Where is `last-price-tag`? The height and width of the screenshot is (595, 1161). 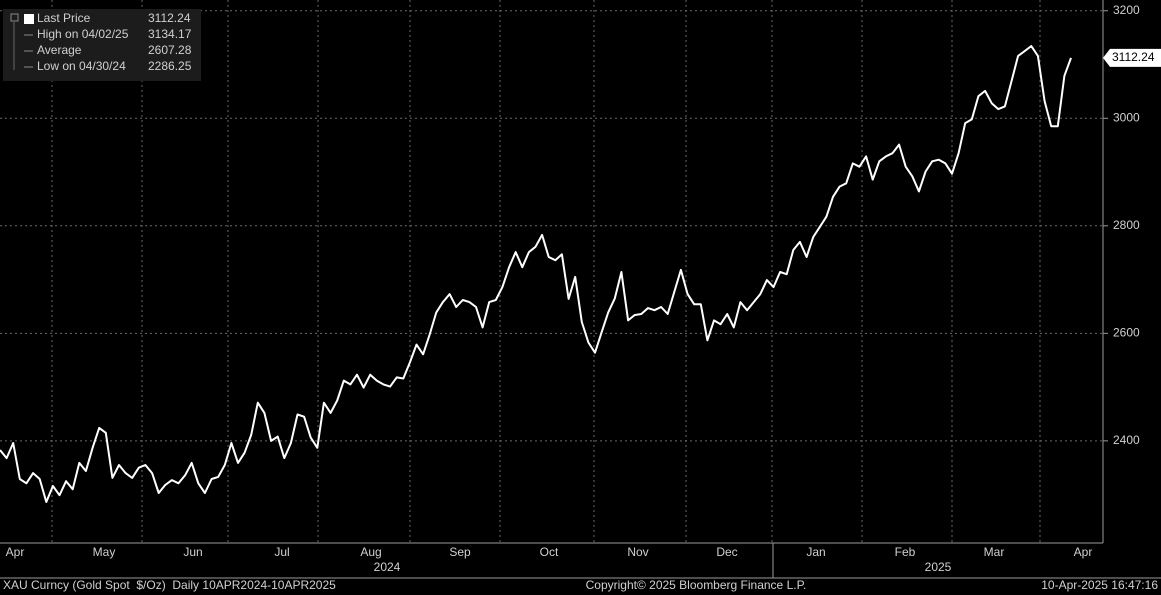 last-price-tag is located at coordinates (1132, 57).